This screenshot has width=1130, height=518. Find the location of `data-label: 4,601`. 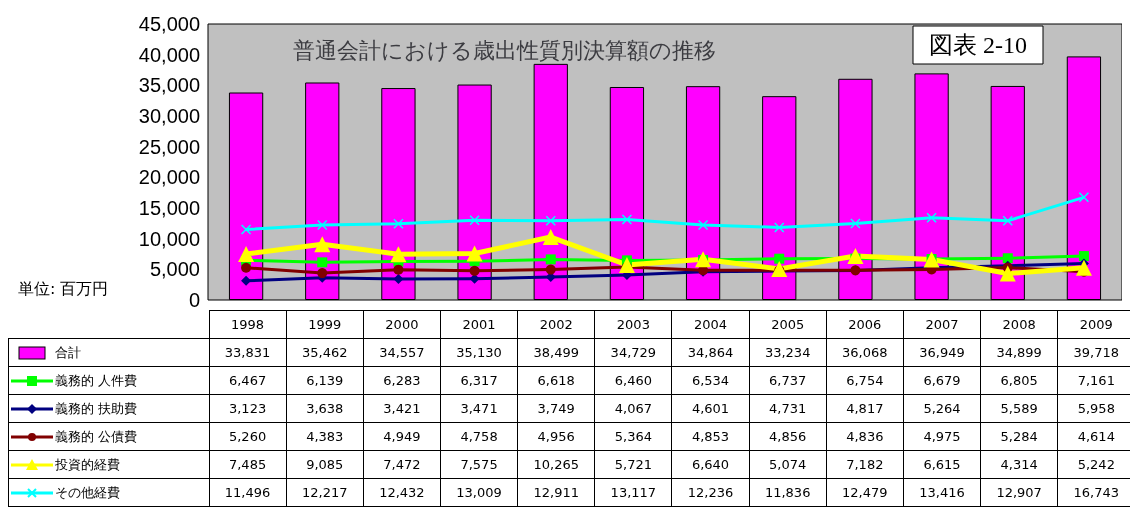

data-label: 4,601 is located at coordinates (710, 408).